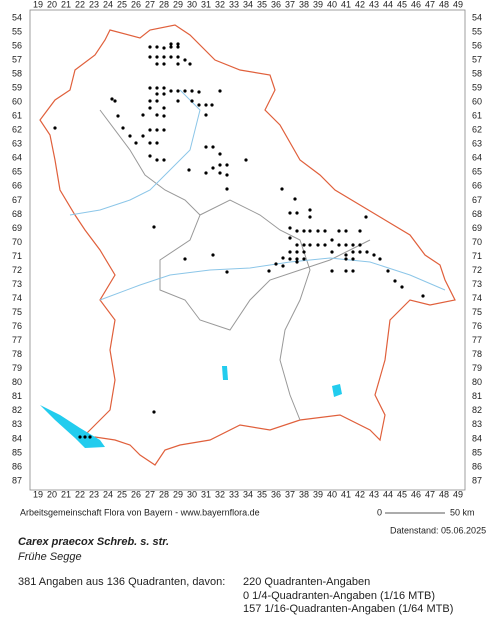  I want to click on scale-start: 0, so click(379, 512).